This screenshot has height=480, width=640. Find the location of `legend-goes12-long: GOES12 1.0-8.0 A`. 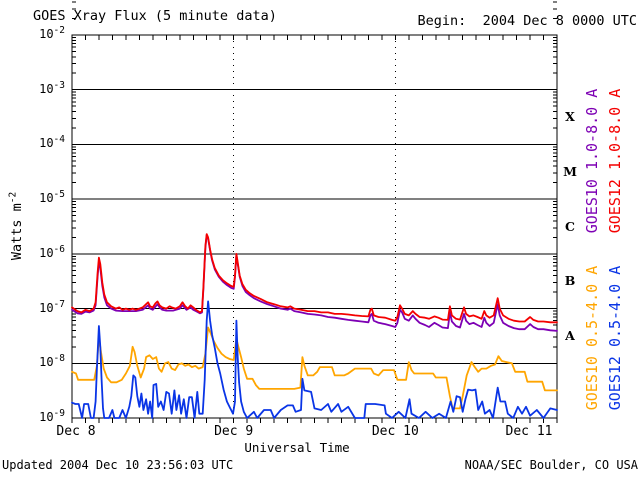

legend-goes12-long: GOES12 1.0-8.0 A is located at coordinates (615, 161).